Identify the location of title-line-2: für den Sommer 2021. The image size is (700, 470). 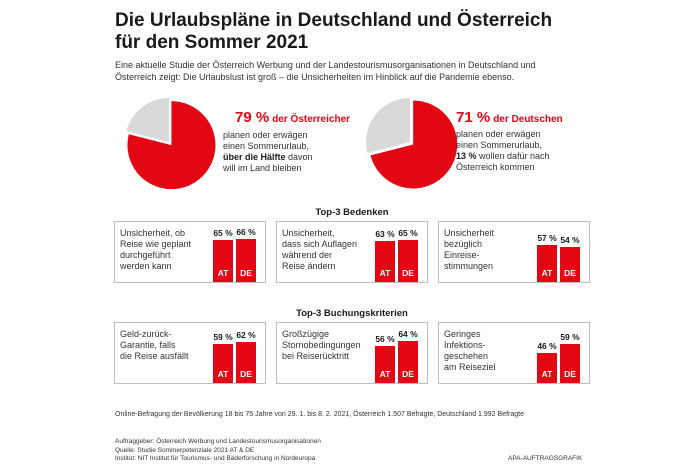
(212, 42).